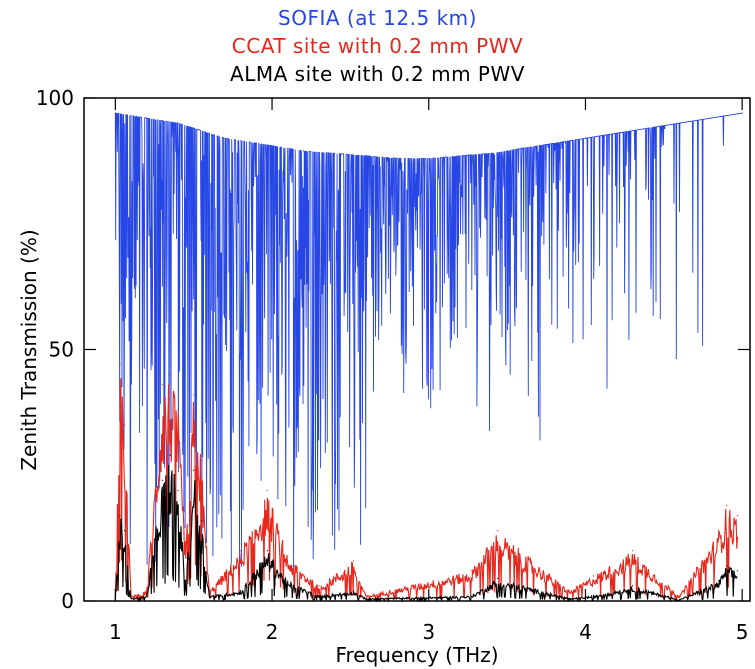 The width and height of the screenshot is (755, 669). I want to click on x-tick-label: 4, so click(585, 632).